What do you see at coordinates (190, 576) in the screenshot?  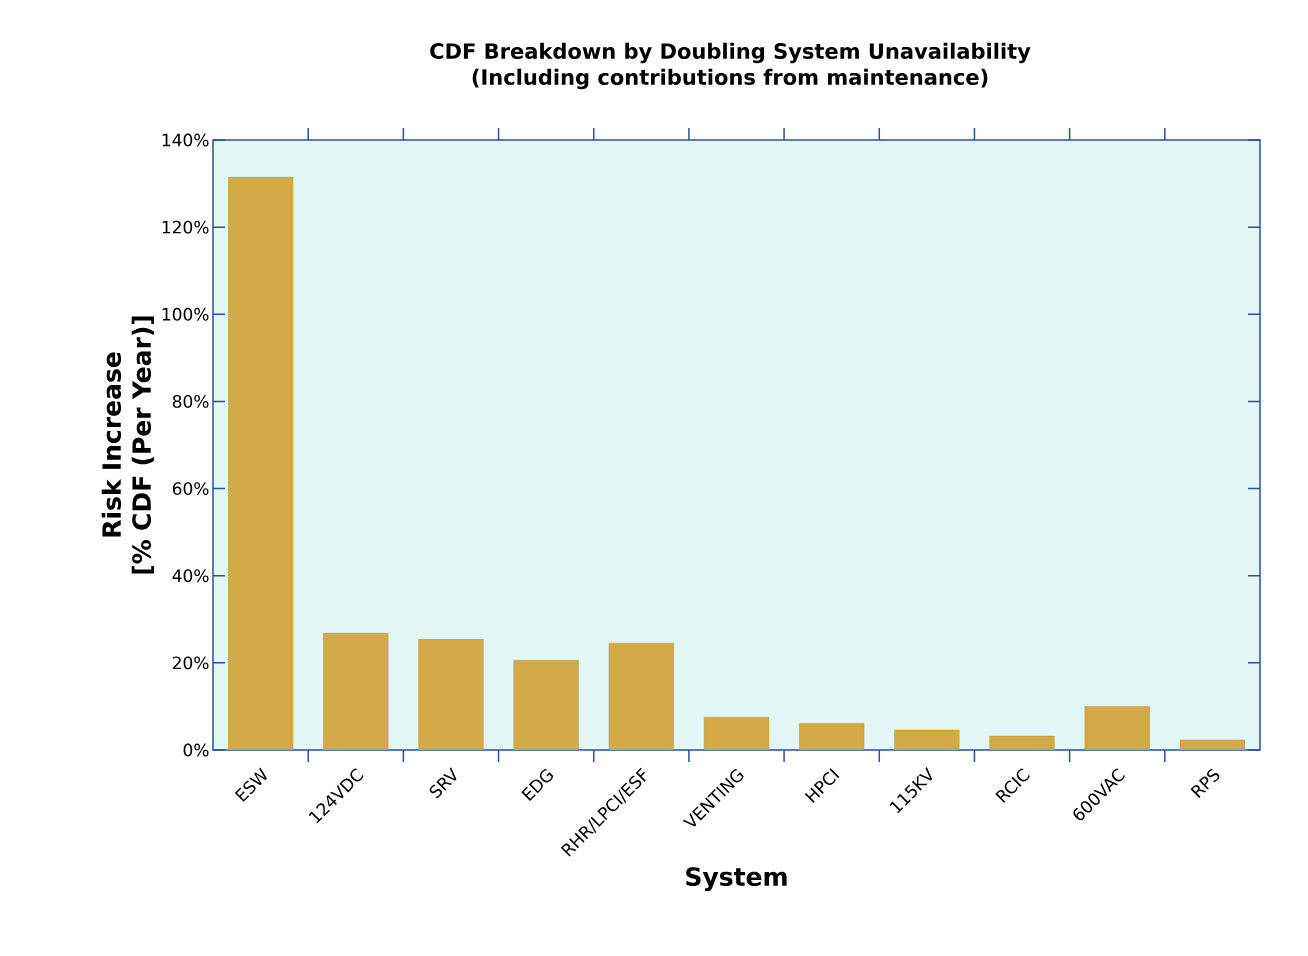 I see `y-tick-label: 40%` at bounding box center [190, 576].